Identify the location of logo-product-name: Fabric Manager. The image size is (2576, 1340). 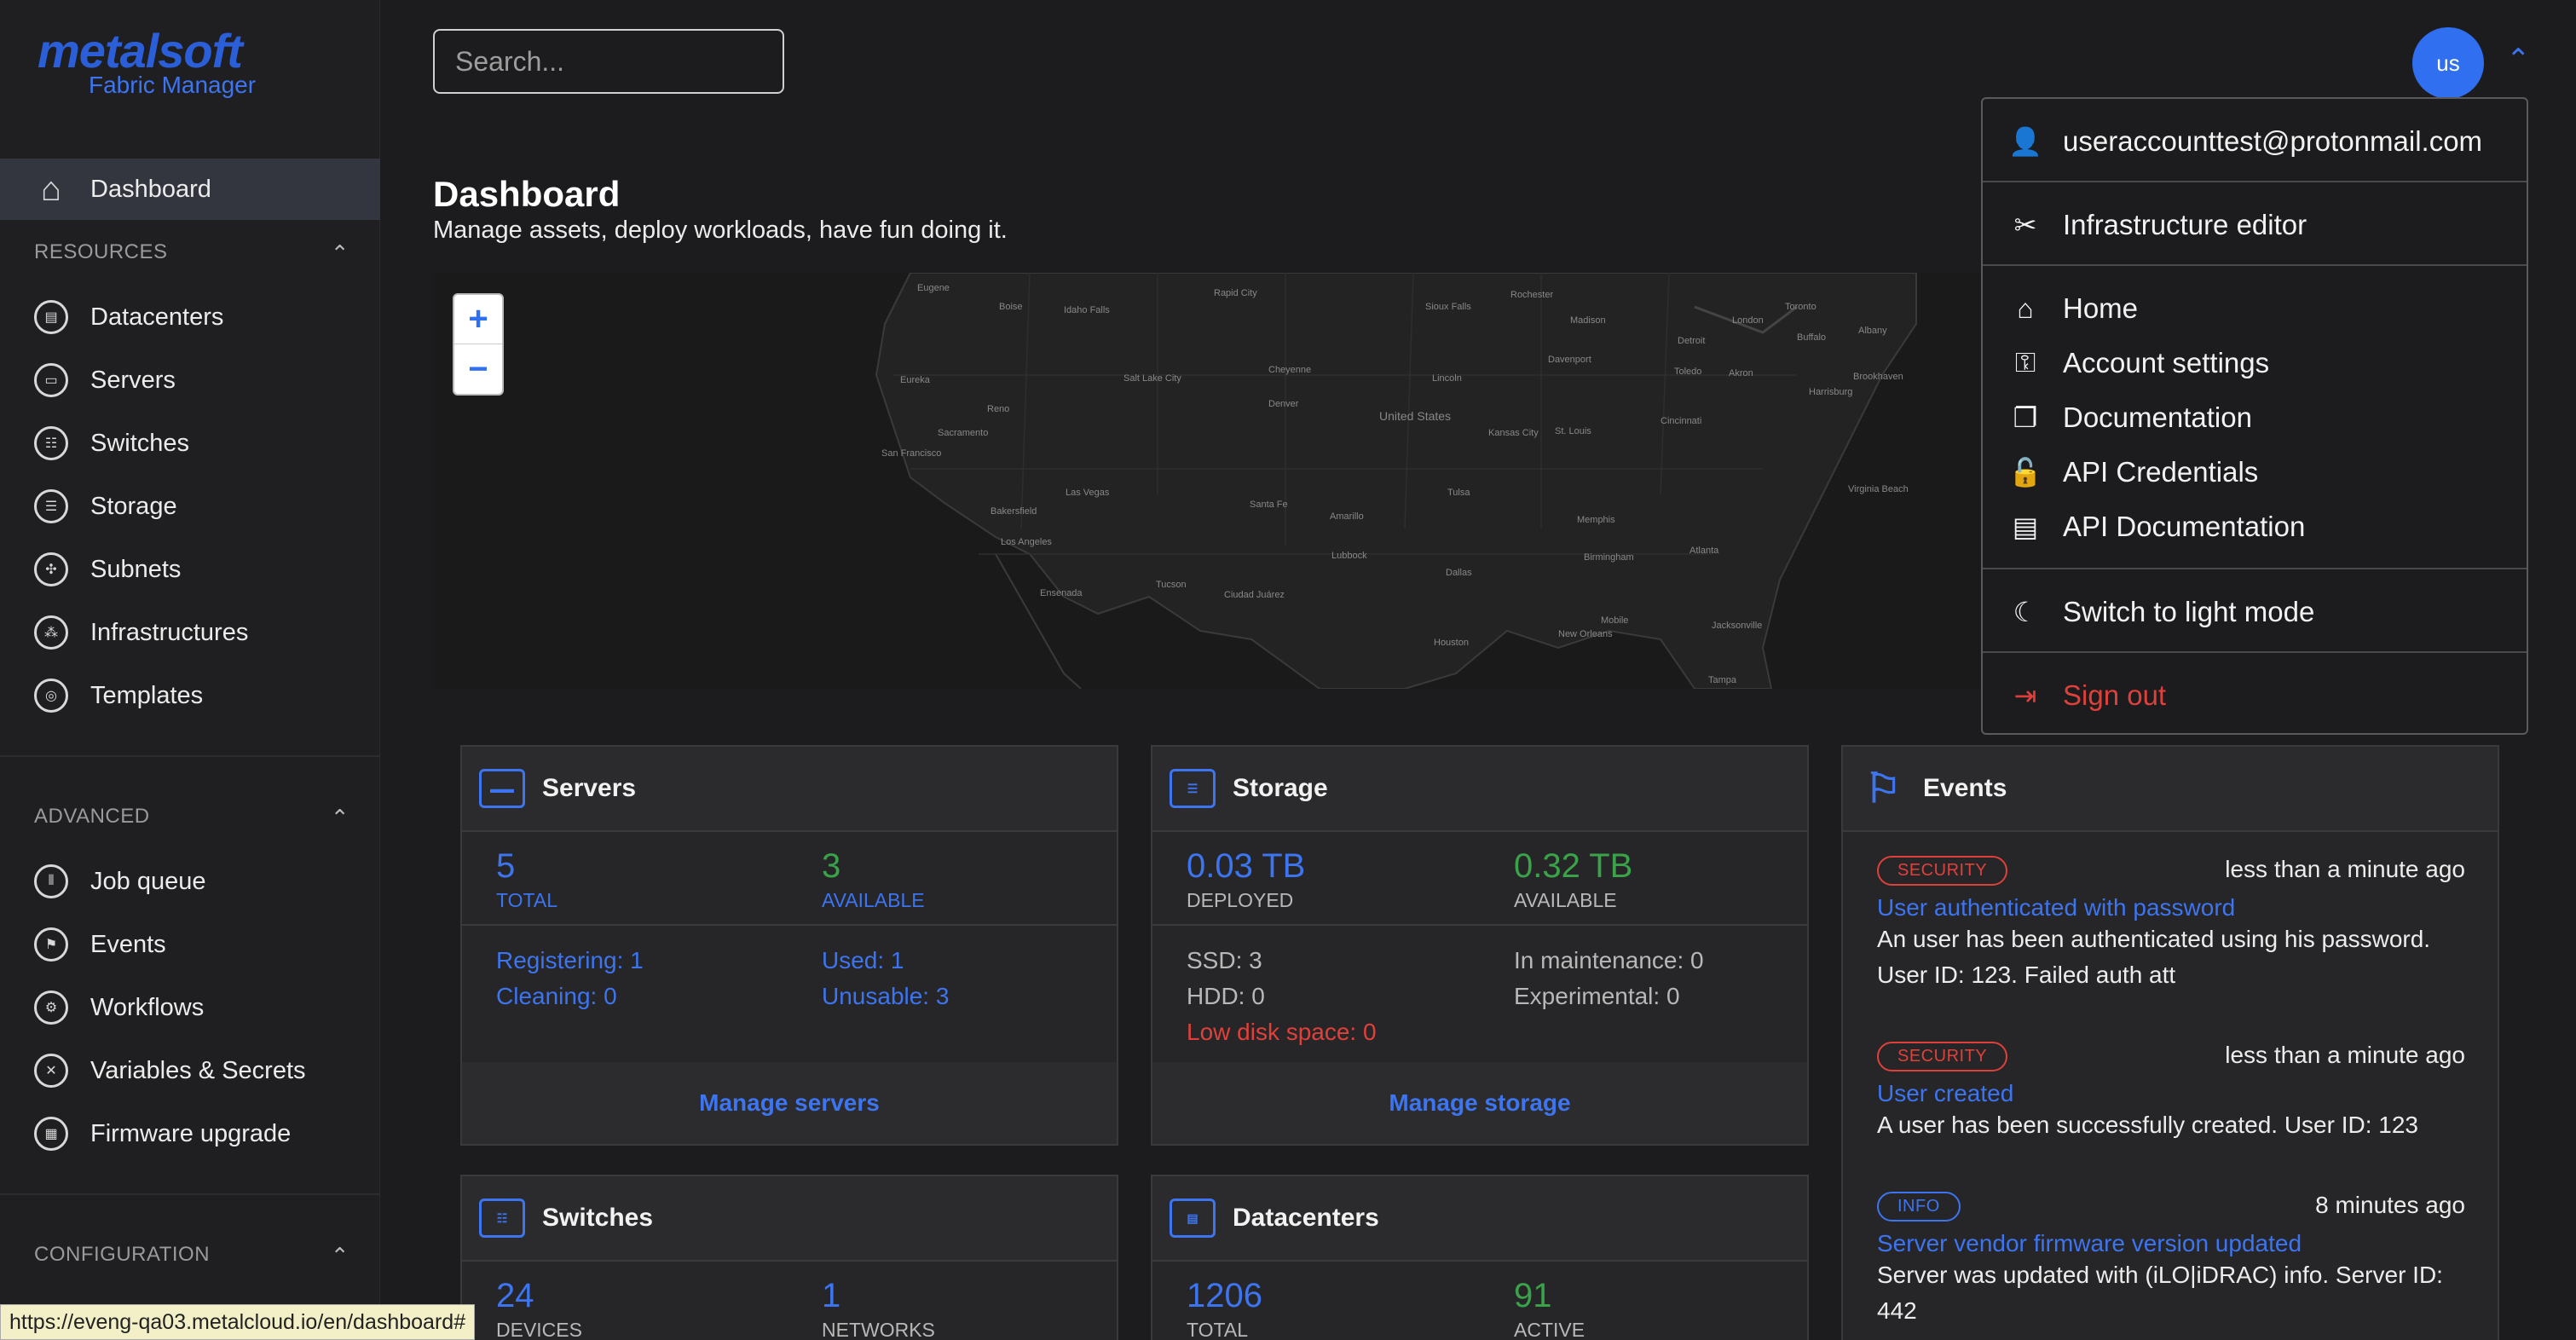
(173, 85).